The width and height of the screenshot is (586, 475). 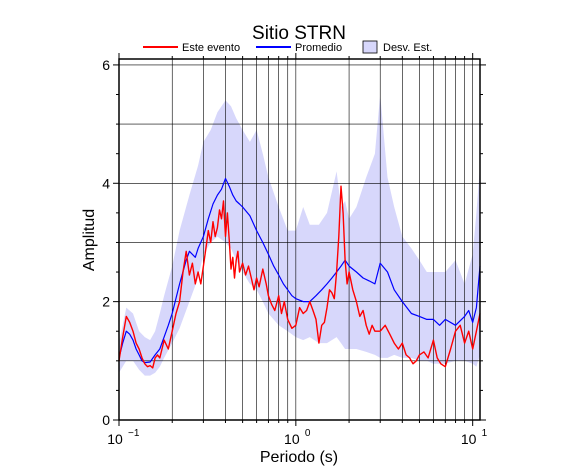 I want to click on x-tick-exponent: 0, so click(x=308, y=433).